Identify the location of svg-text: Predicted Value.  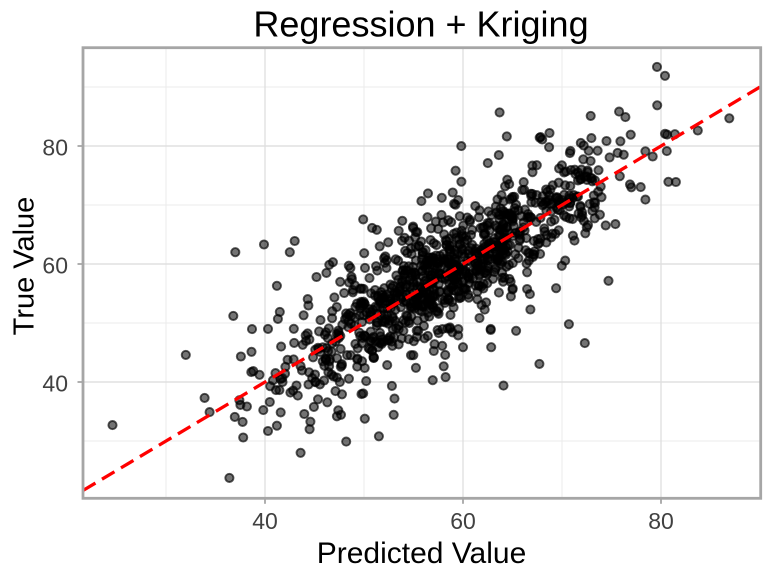
(422, 553).